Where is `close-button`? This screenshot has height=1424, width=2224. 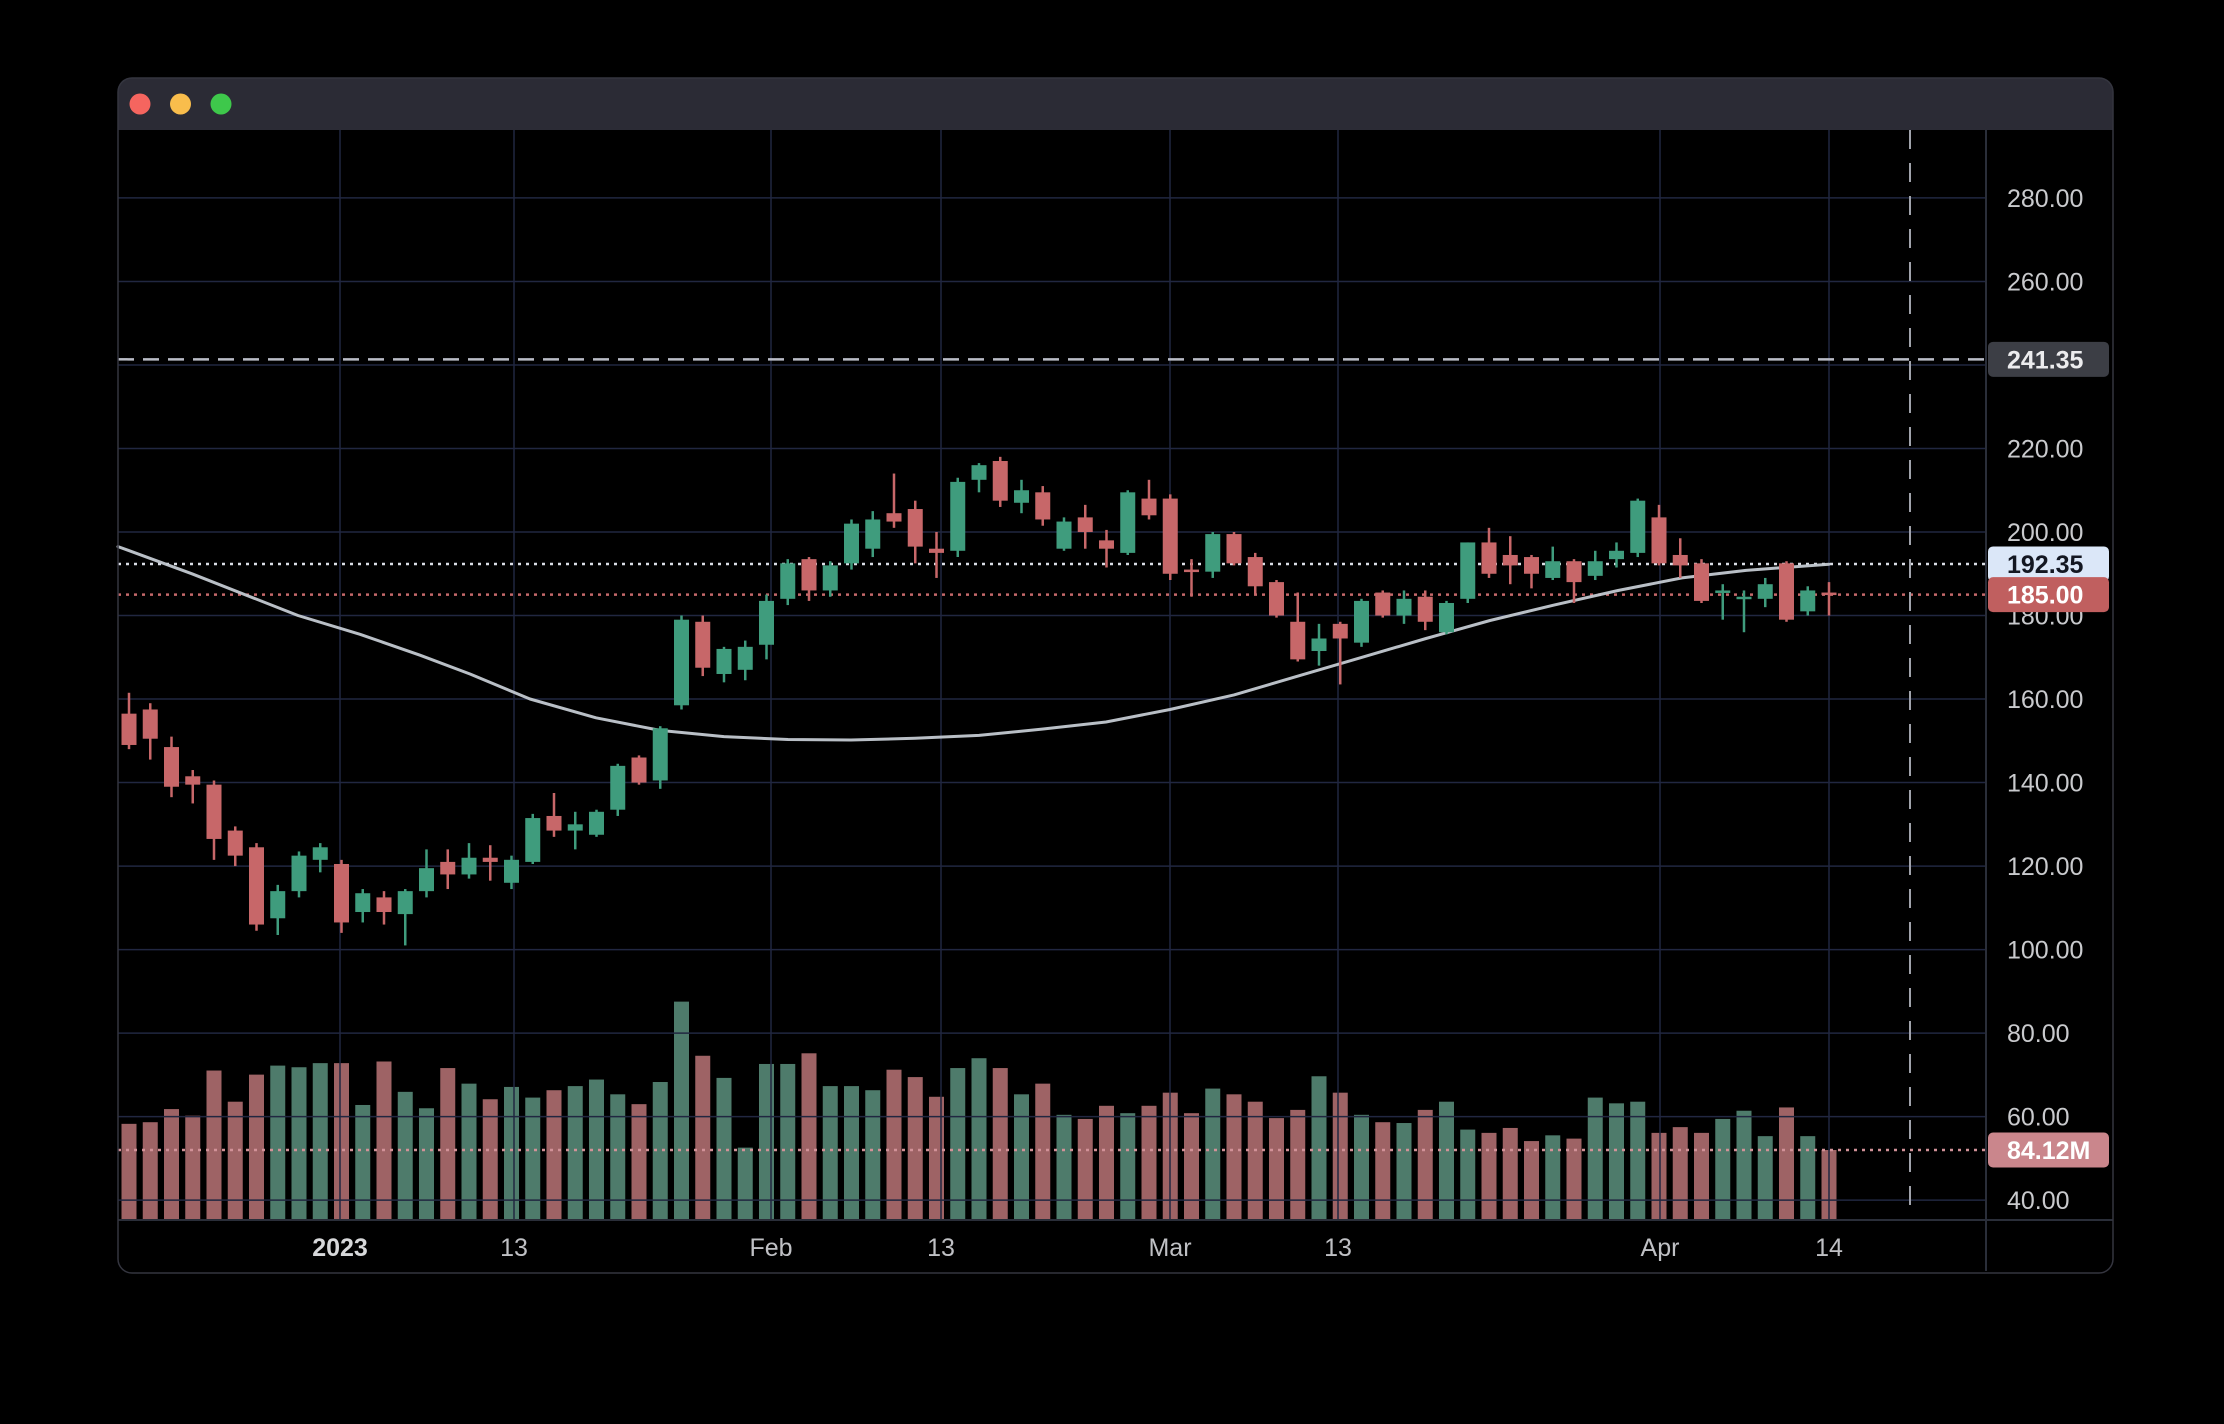 close-button is located at coordinates (140, 104).